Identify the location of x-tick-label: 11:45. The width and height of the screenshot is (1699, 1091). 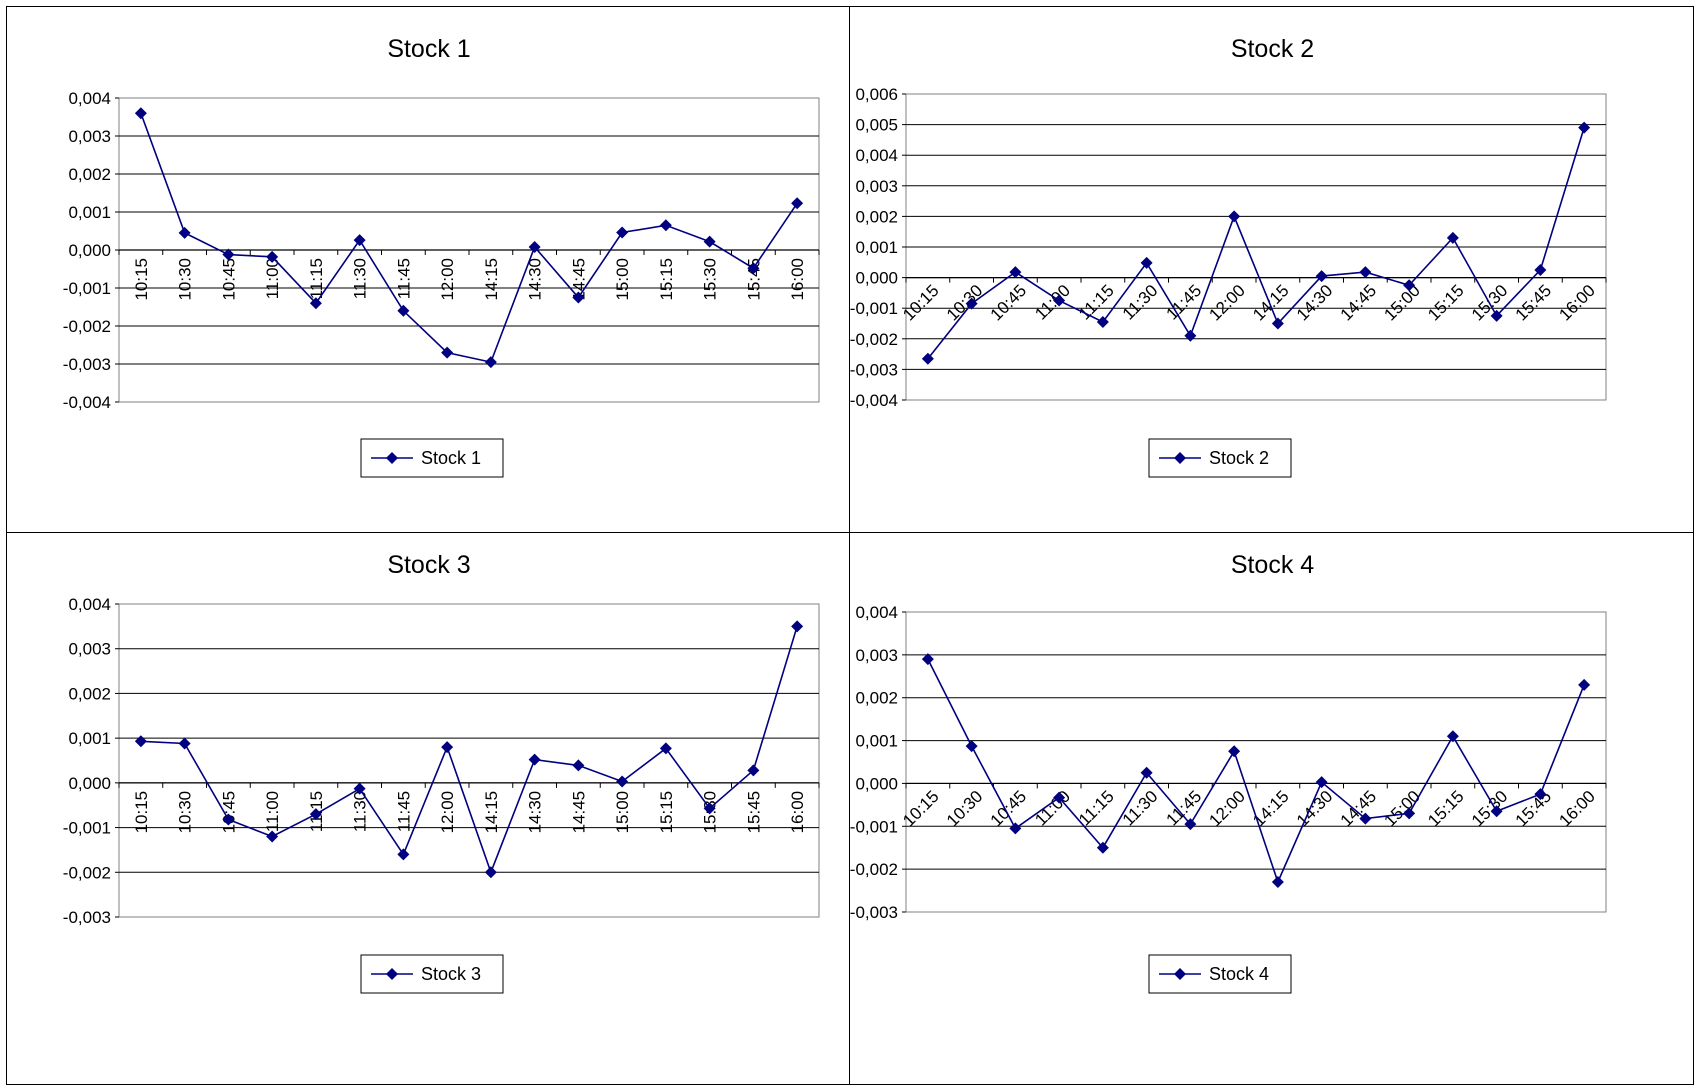
(403, 811).